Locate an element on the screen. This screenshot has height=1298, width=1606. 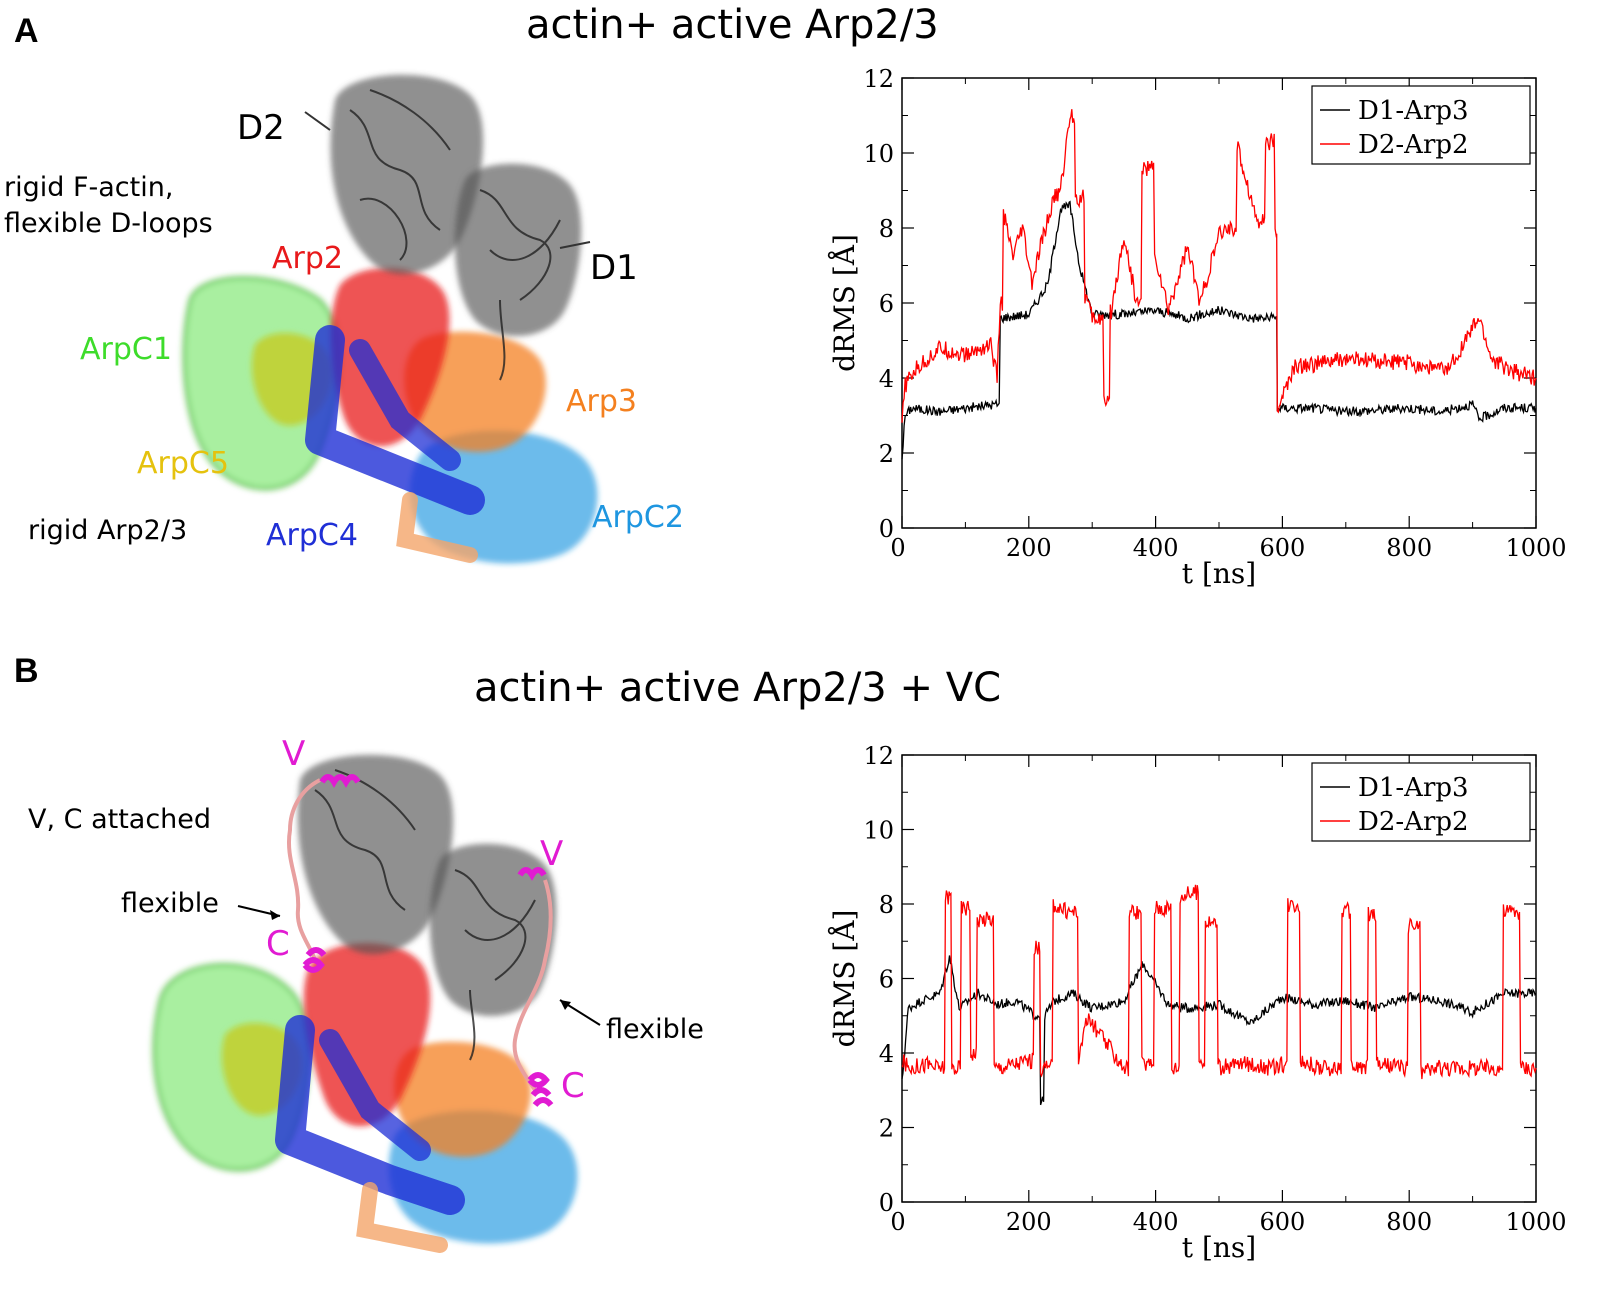
label-arp2: Arp2 is located at coordinates (307, 258).